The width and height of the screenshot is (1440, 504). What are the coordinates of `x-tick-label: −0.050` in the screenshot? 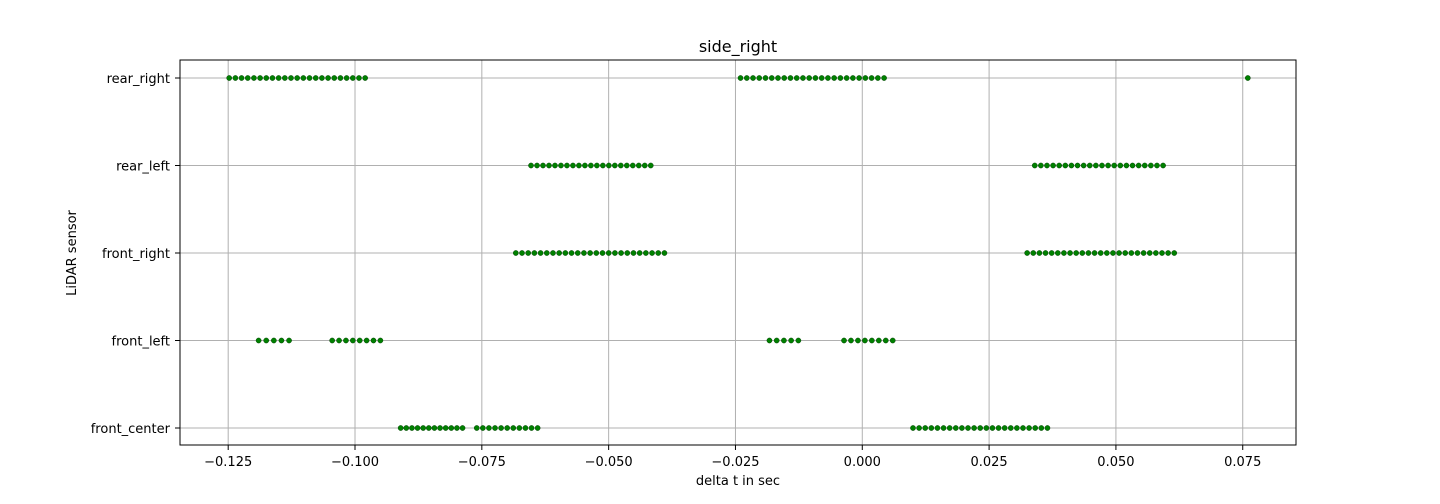 It's located at (609, 462).